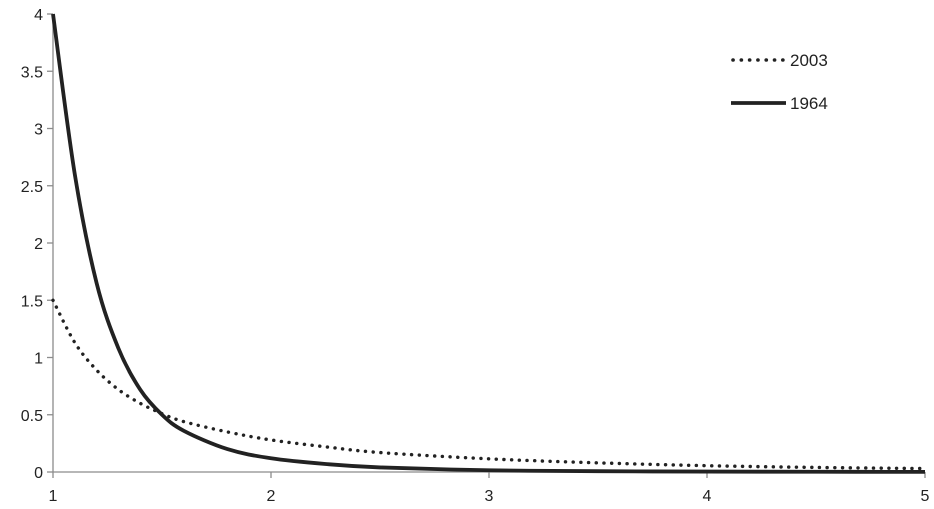  What do you see at coordinates (489, 496) in the screenshot?
I see `x-tick-label: 3` at bounding box center [489, 496].